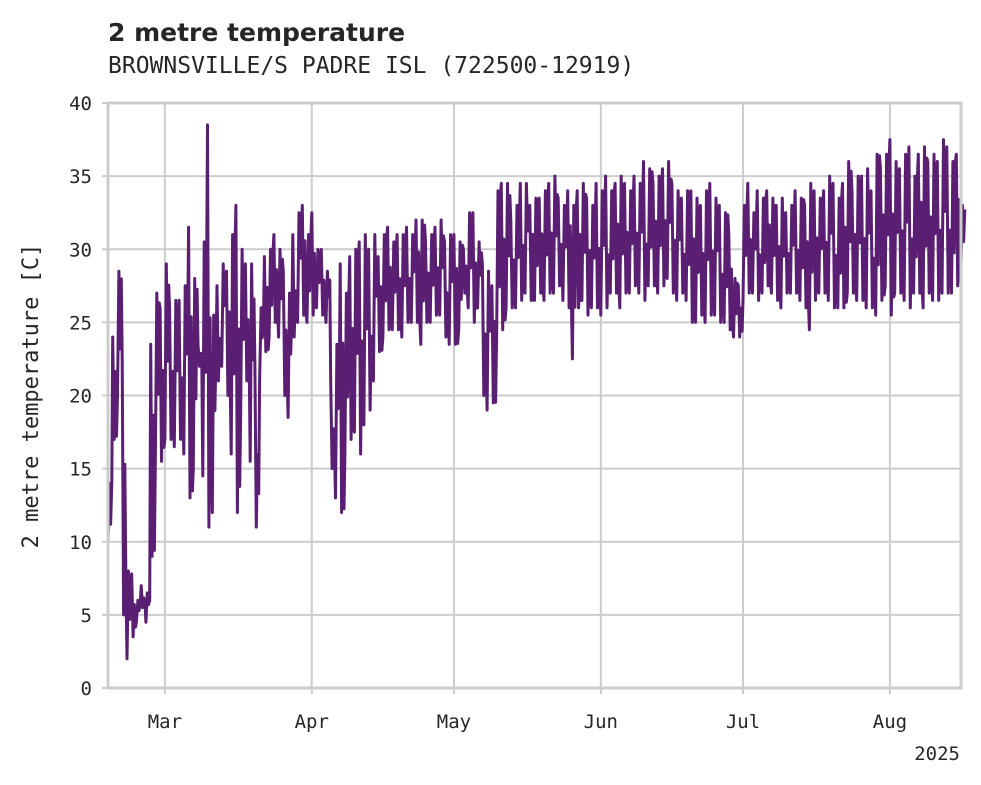  Describe the element at coordinates (80, 104) in the screenshot. I see `y-tick-label: 40` at that location.